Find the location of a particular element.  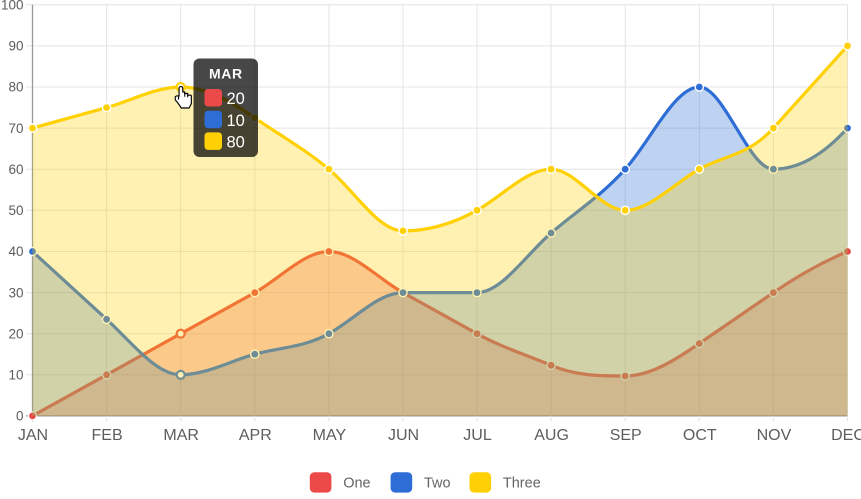

svg-text: 90 is located at coordinates (15, 46).